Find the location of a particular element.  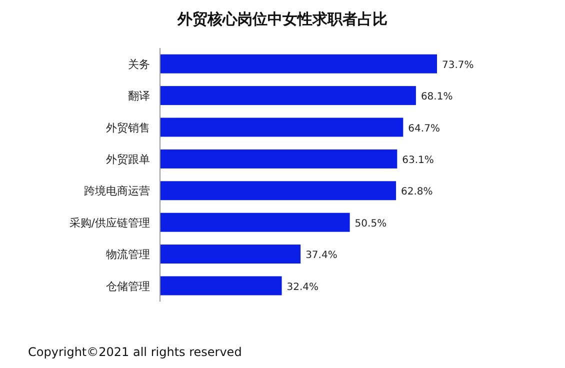

data-label: 32.4% is located at coordinates (302, 287).